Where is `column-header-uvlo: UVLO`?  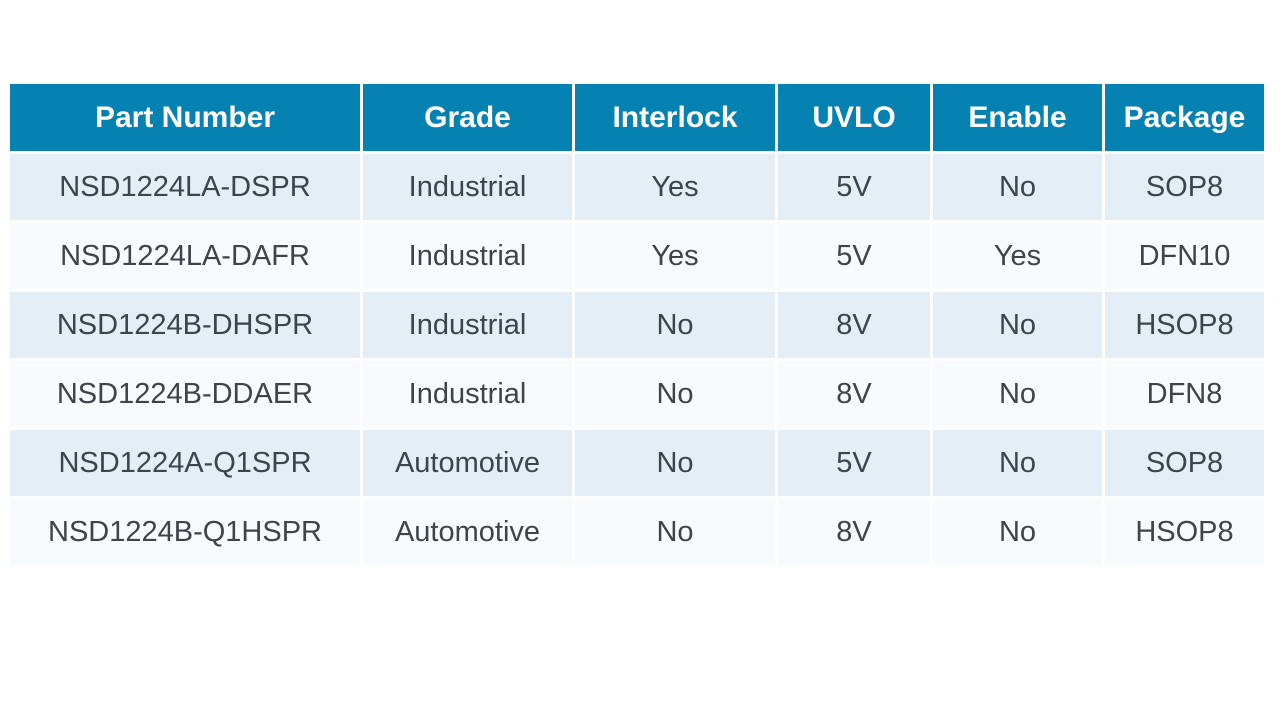
column-header-uvlo: UVLO is located at coordinates (854, 117).